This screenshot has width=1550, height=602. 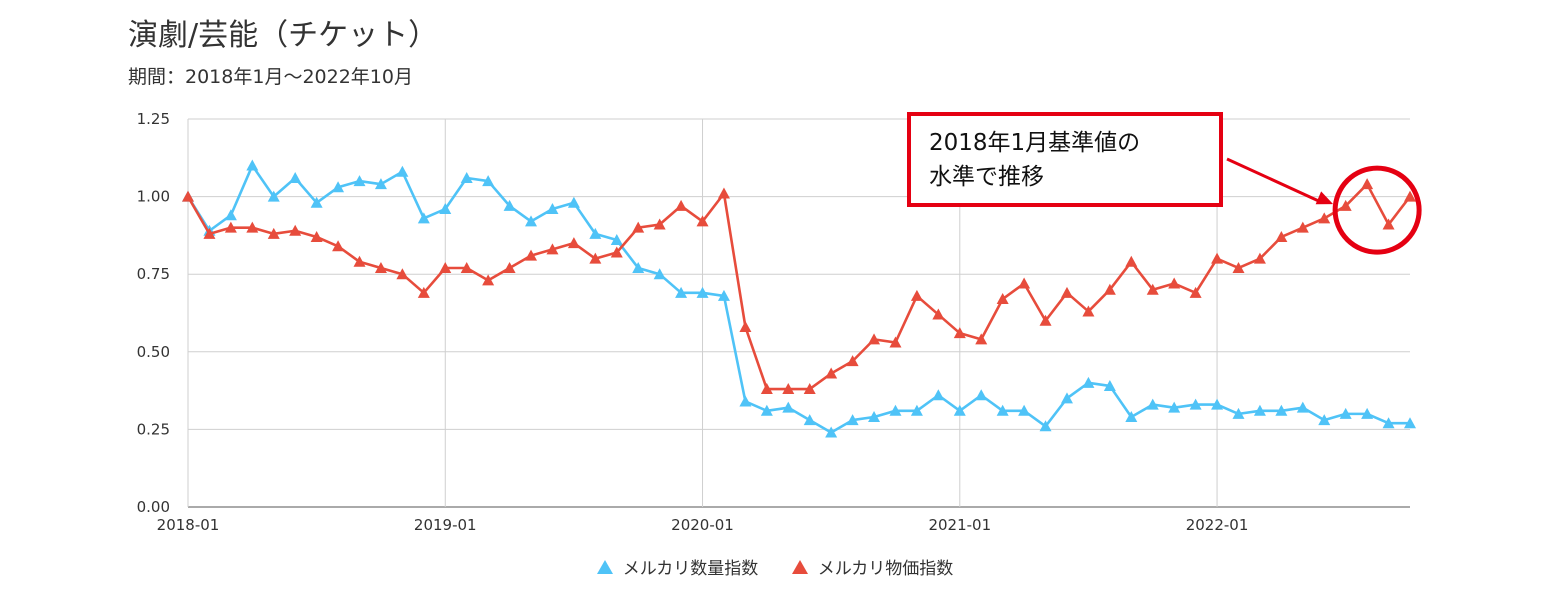 What do you see at coordinates (1377, 210) in the screenshot?
I see `highlight-circle` at bounding box center [1377, 210].